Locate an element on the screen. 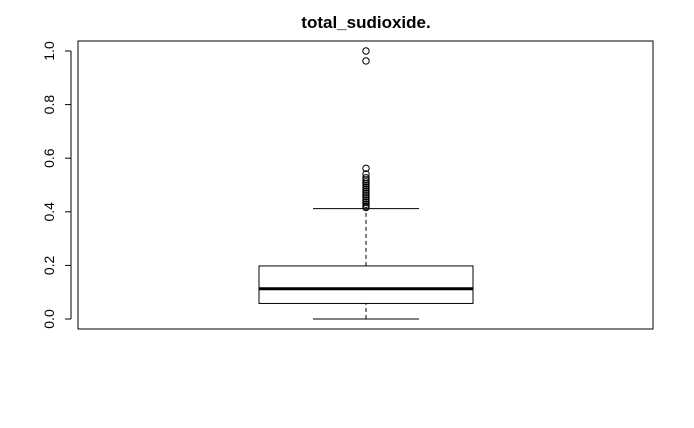 Image resolution: width=694 pixels, height=428 pixels. chart-title: total_sudioxide. is located at coordinates (365, 22).